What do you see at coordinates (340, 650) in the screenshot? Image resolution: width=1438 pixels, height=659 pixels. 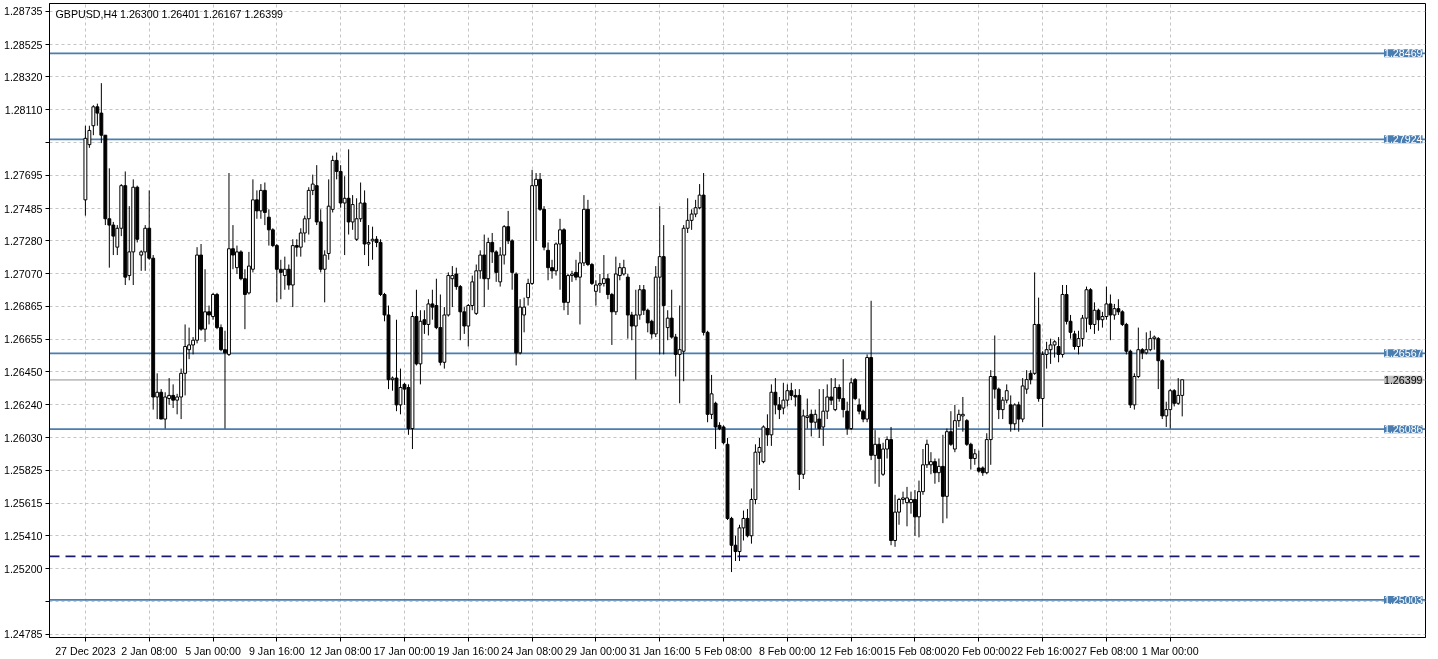 I see `x-tick-label: 12 Jan 08:00` at bounding box center [340, 650].